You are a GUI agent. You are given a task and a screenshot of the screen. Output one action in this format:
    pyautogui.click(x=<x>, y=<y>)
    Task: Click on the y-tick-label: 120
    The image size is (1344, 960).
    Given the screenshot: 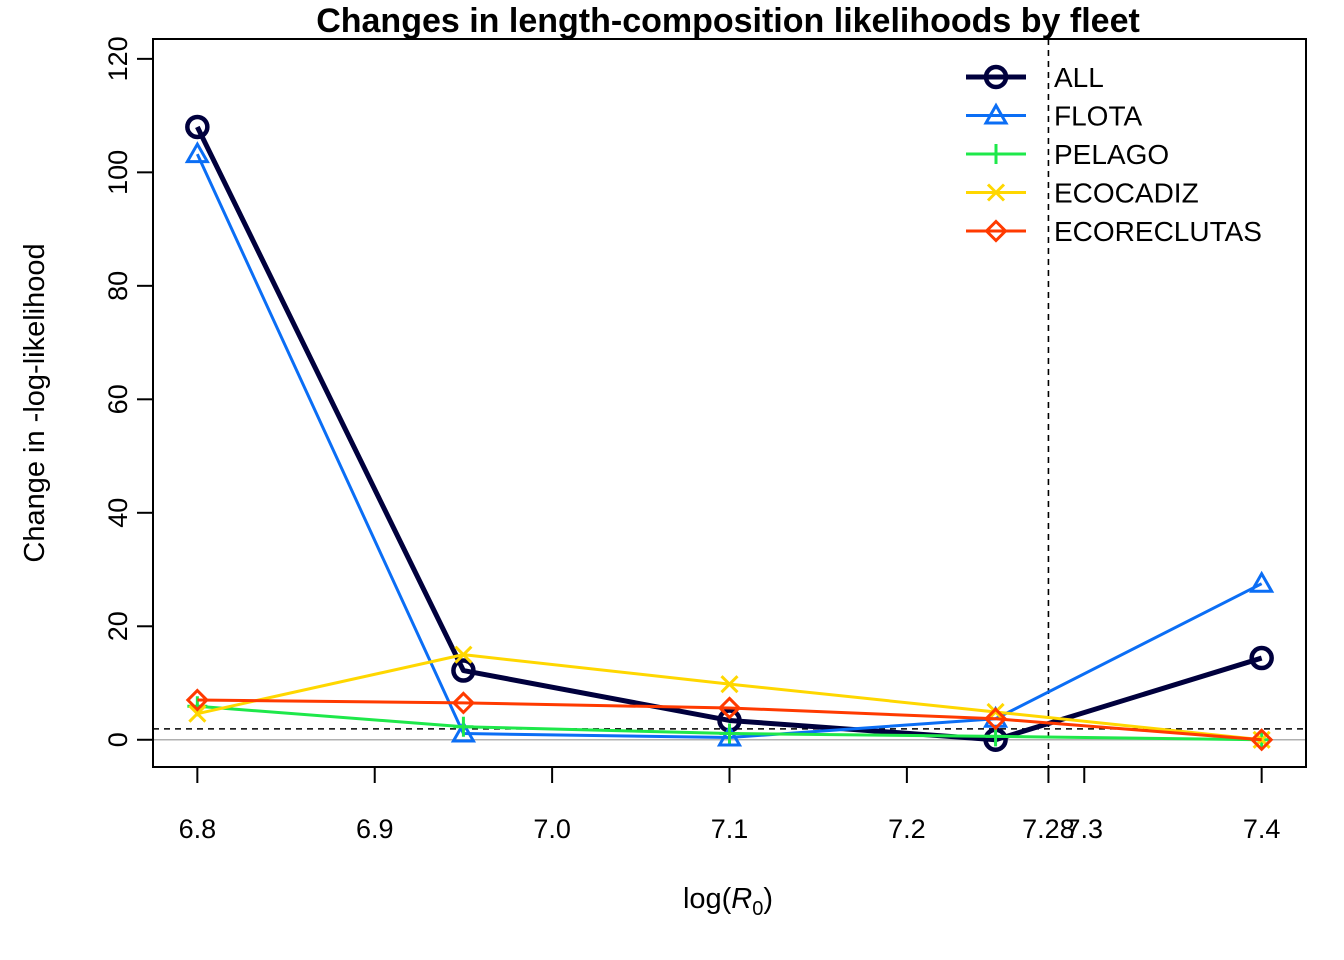 What is the action you would take?
    pyautogui.click(x=118, y=58)
    